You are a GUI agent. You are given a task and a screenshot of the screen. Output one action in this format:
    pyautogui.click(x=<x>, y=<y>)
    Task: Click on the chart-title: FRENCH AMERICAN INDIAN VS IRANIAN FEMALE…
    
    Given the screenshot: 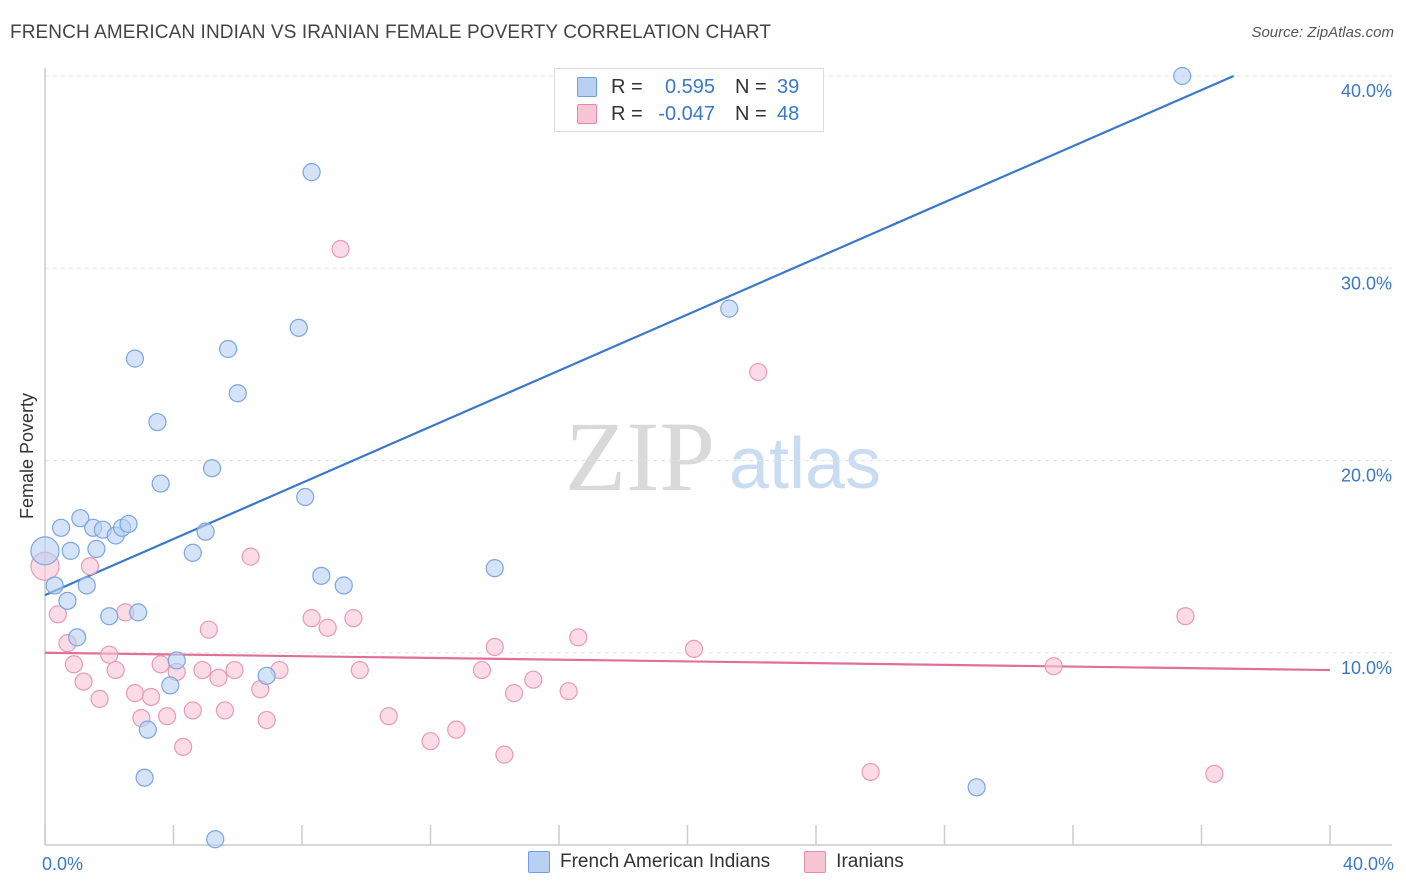 What is the action you would take?
    pyautogui.click(x=391, y=32)
    